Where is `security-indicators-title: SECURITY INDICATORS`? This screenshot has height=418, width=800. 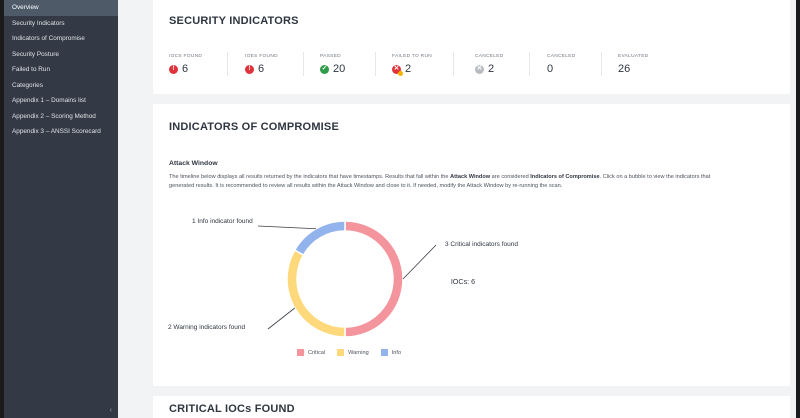
security-indicators-title: SECURITY INDICATORS is located at coordinates (234, 21).